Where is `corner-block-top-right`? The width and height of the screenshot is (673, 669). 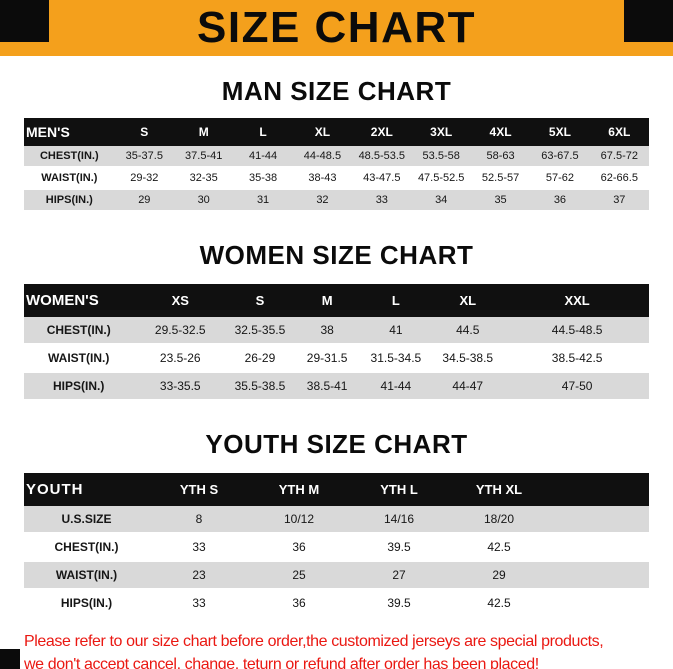 corner-block-top-right is located at coordinates (648, 21).